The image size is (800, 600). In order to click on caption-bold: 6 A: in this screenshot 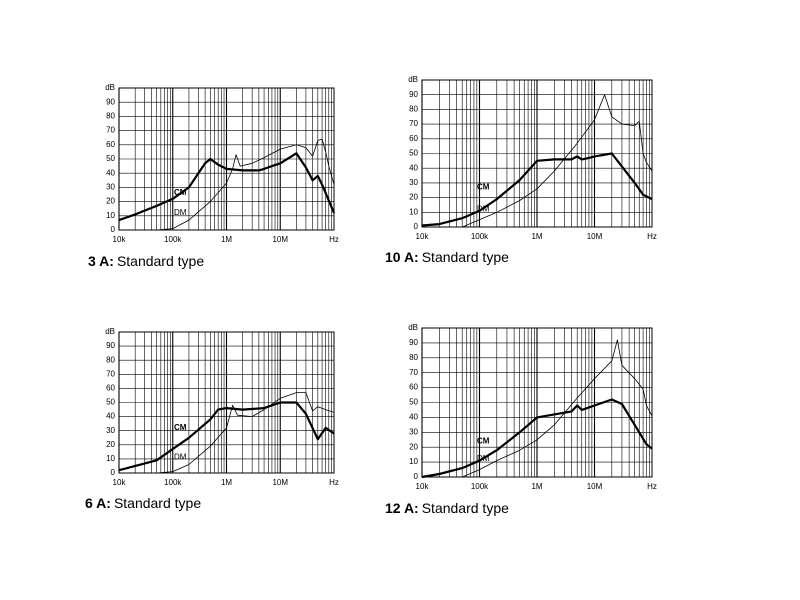, I will do `click(98, 503)`.